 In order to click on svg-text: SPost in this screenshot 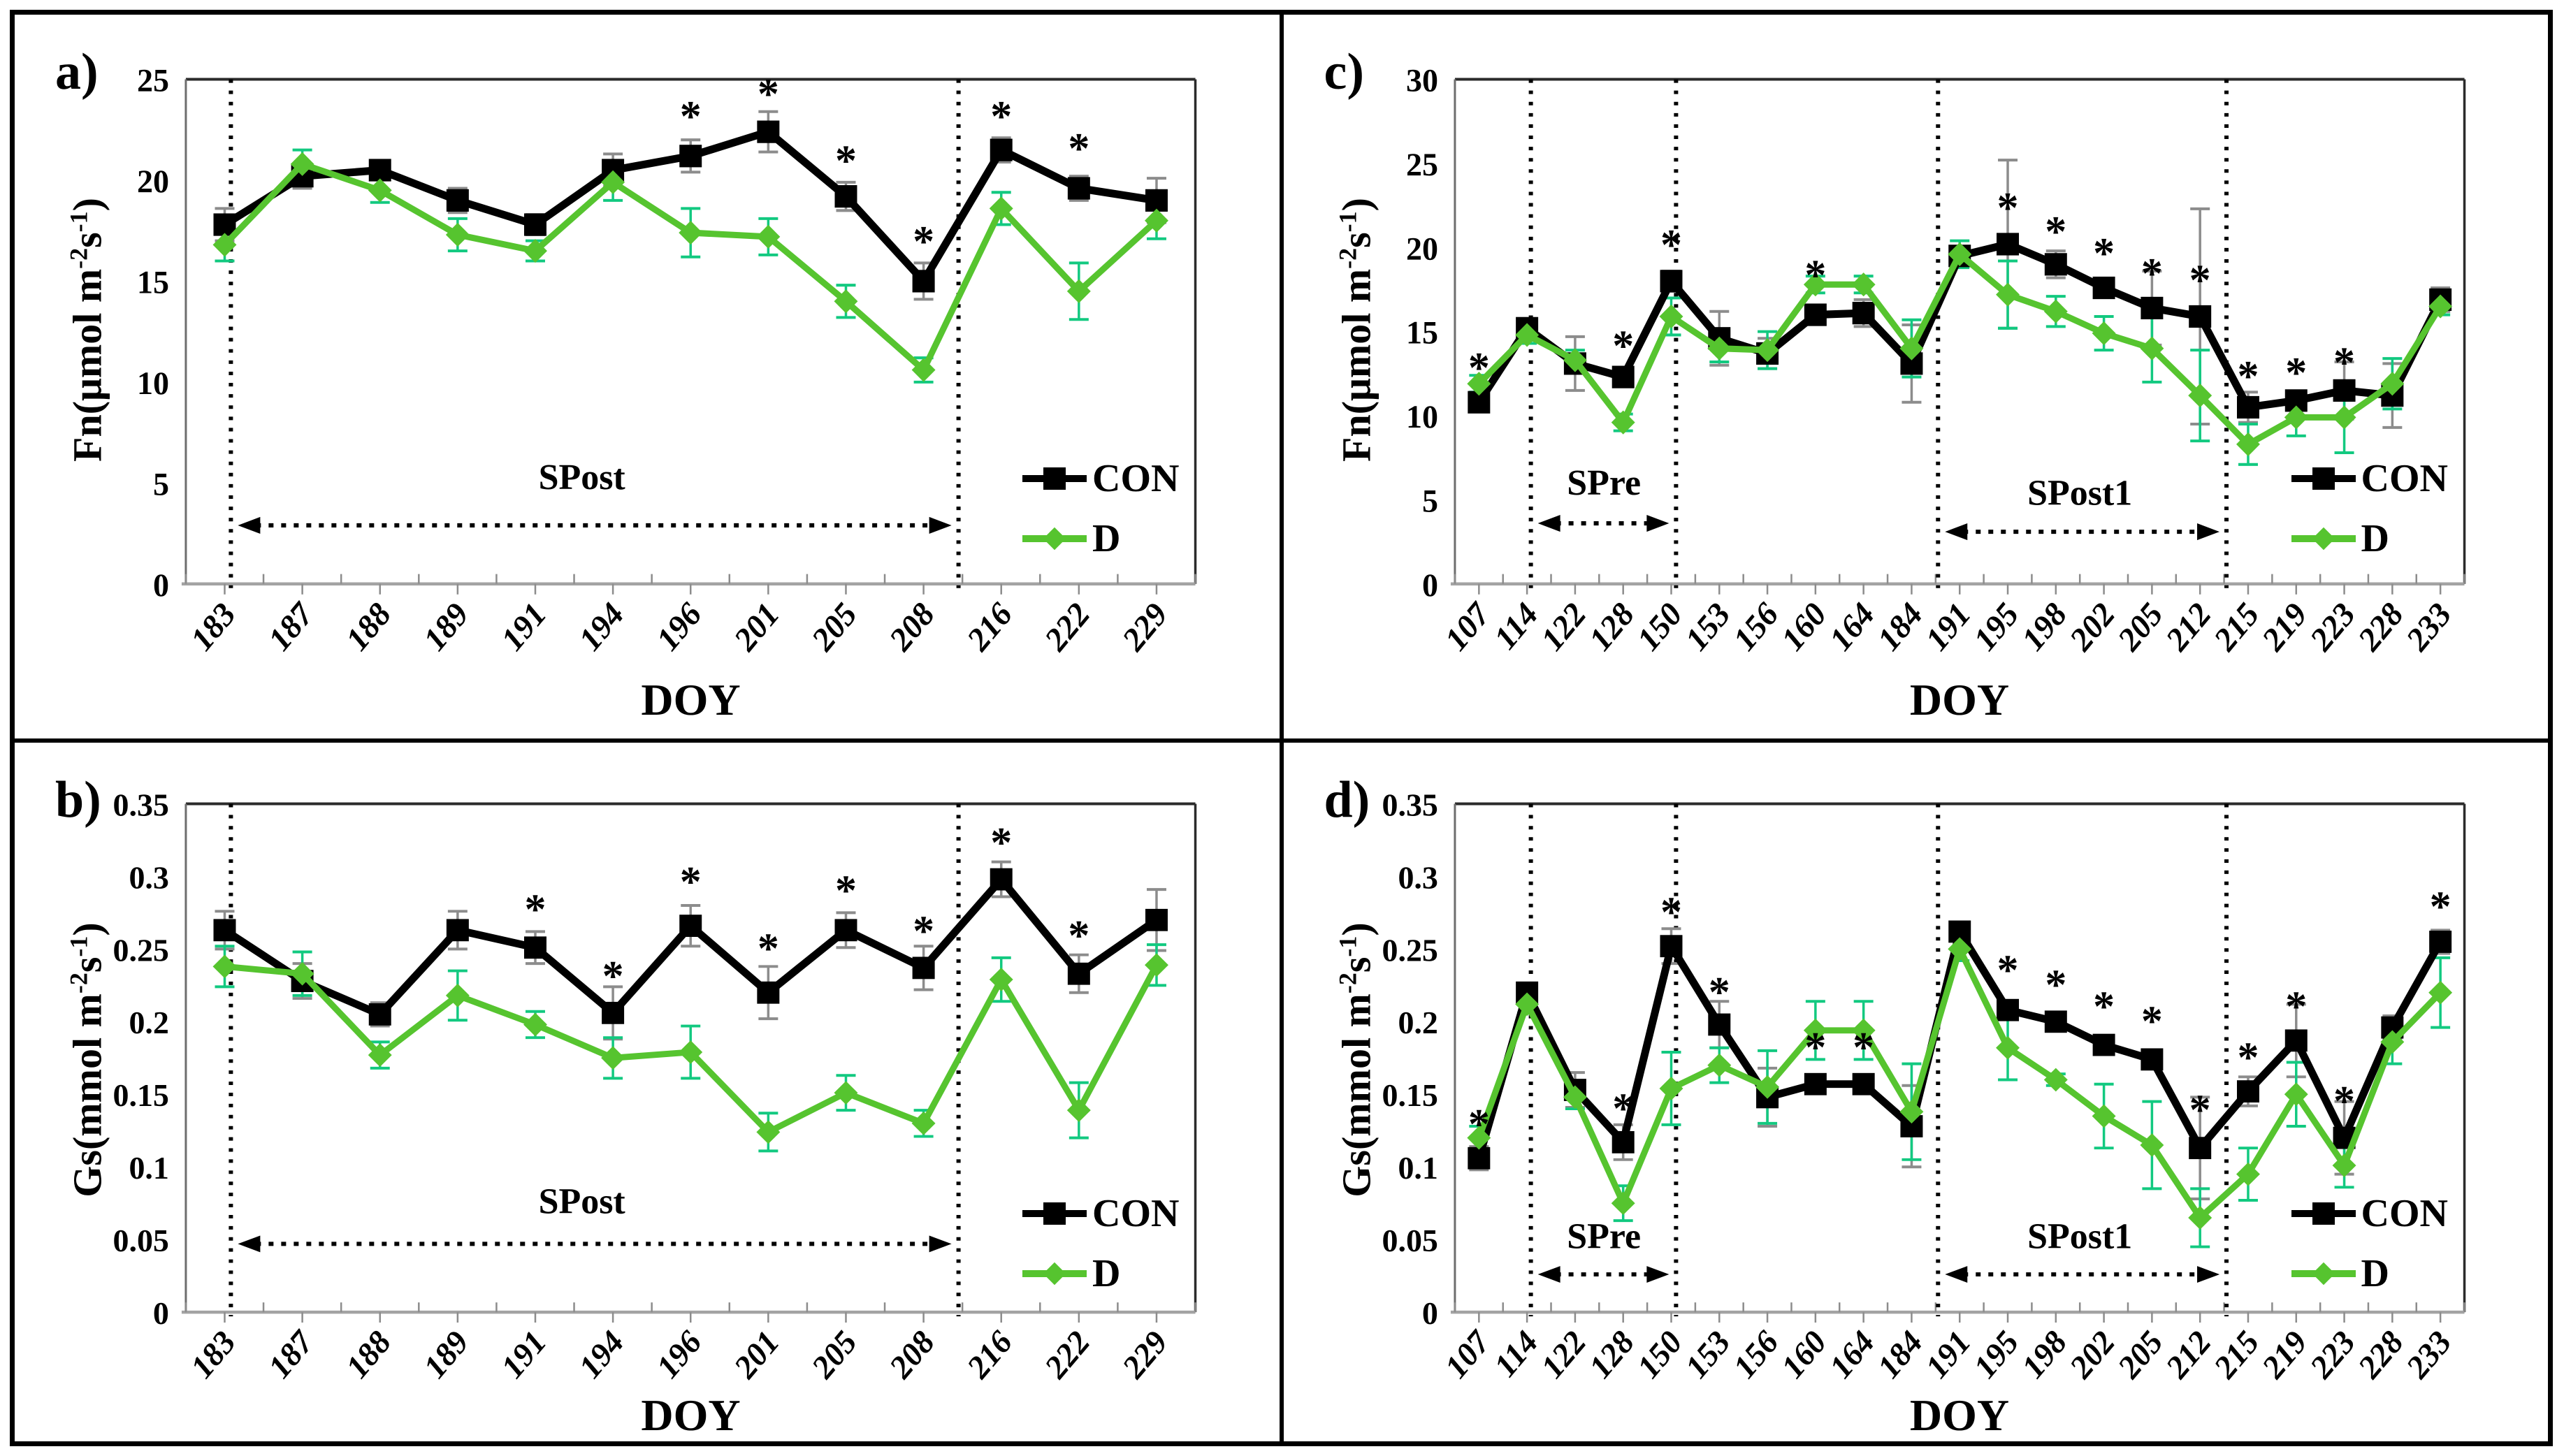, I will do `click(582, 477)`.